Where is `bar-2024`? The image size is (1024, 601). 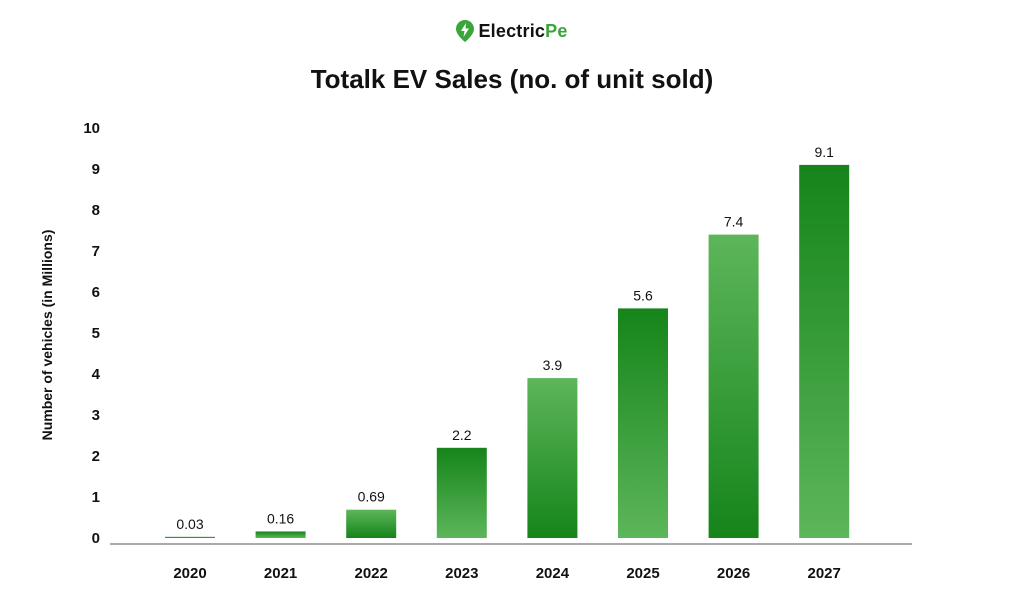
bar-2024 is located at coordinates (552, 458).